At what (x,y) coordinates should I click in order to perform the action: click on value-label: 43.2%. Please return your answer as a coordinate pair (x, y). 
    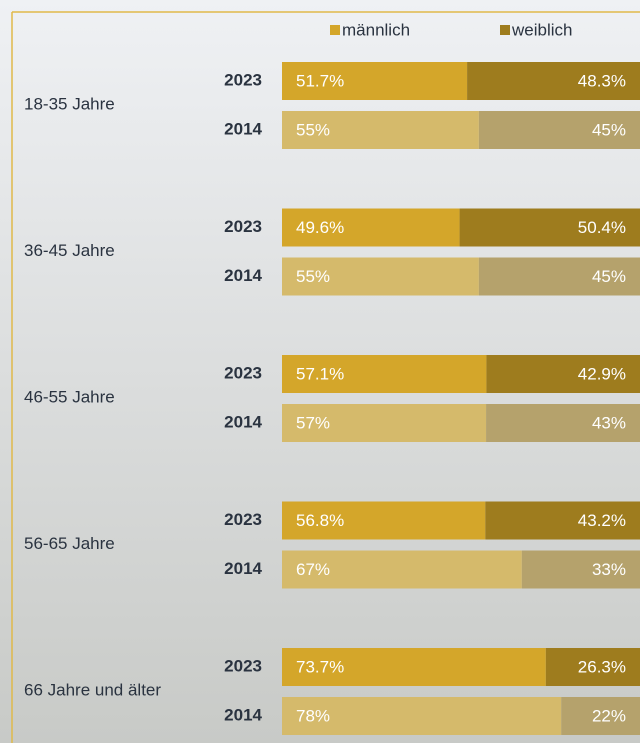
    Looking at the image, I should click on (602, 520).